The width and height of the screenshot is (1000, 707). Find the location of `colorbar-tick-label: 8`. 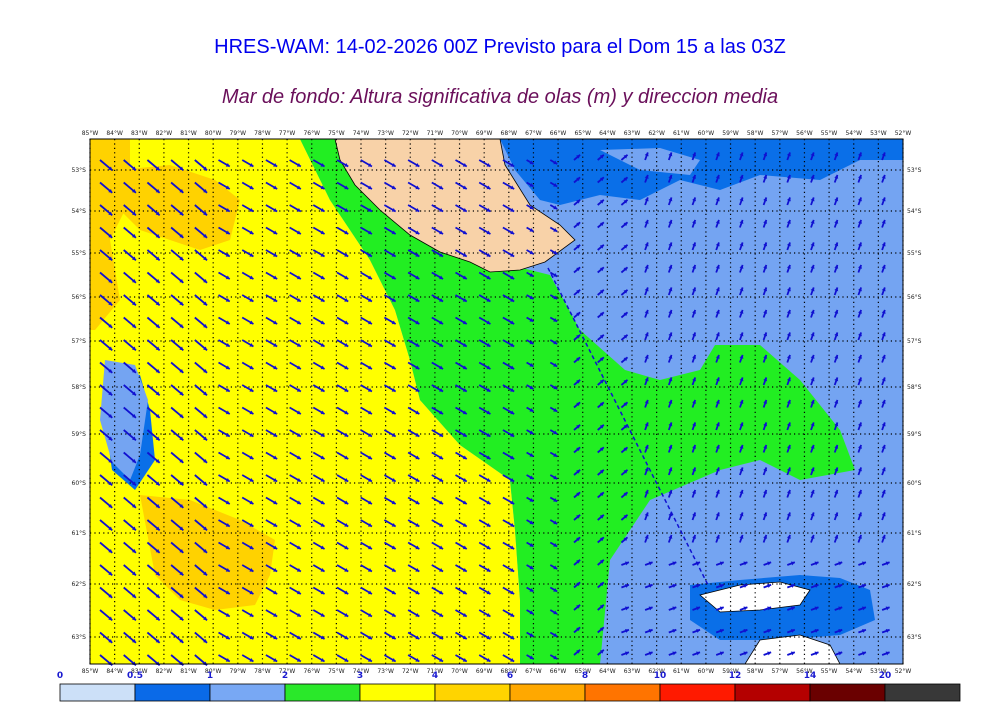

colorbar-tick-label: 8 is located at coordinates (585, 676).